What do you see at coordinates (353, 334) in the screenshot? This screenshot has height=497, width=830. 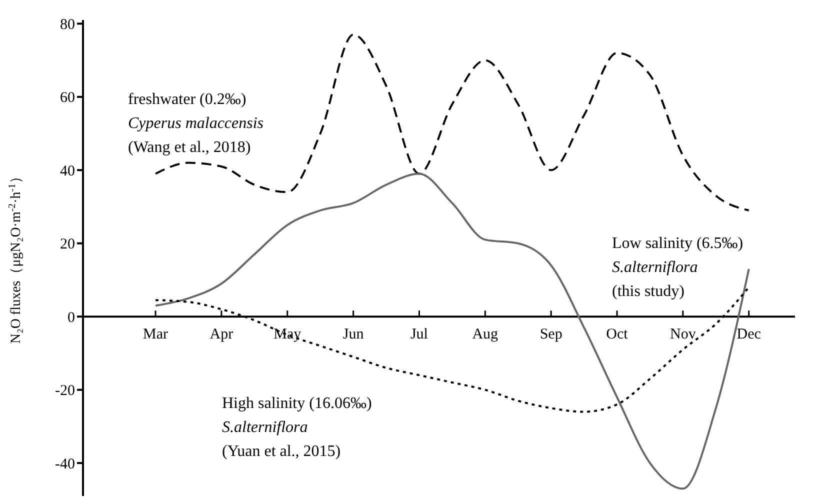 I see `x-tick-label: Jun` at bounding box center [353, 334].